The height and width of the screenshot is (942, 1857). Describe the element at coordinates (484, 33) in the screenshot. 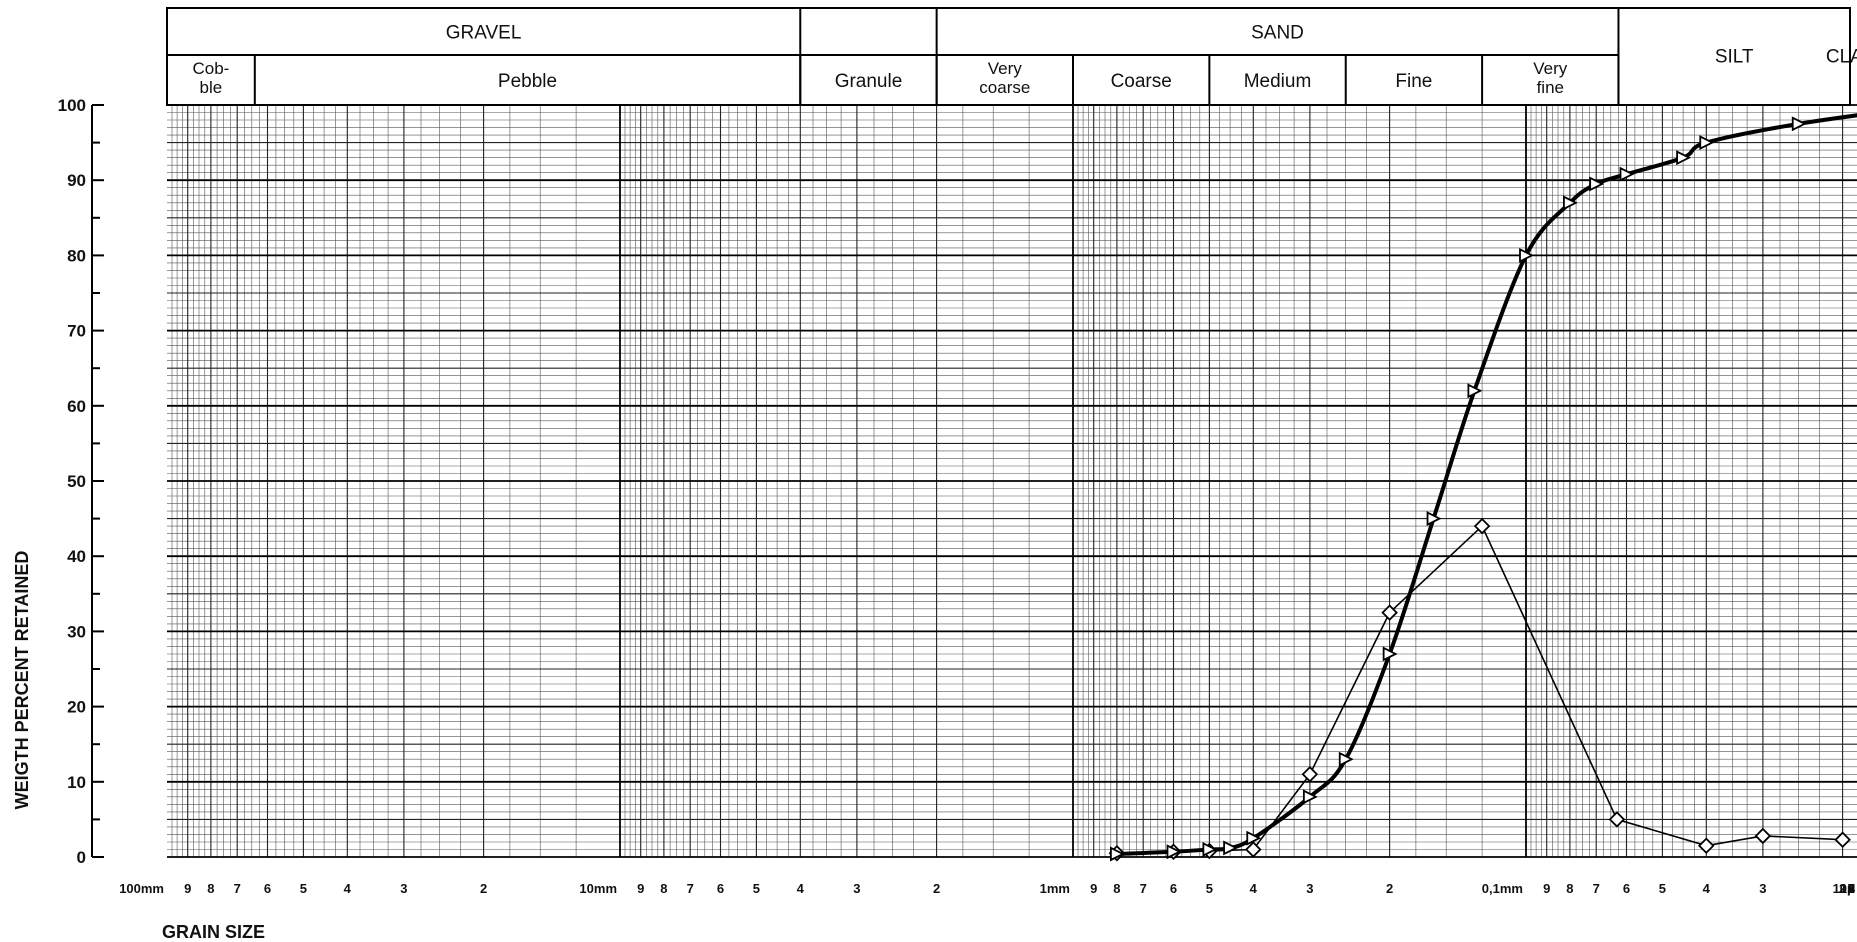

I see `class-label-gravel: GRAVEL` at that location.